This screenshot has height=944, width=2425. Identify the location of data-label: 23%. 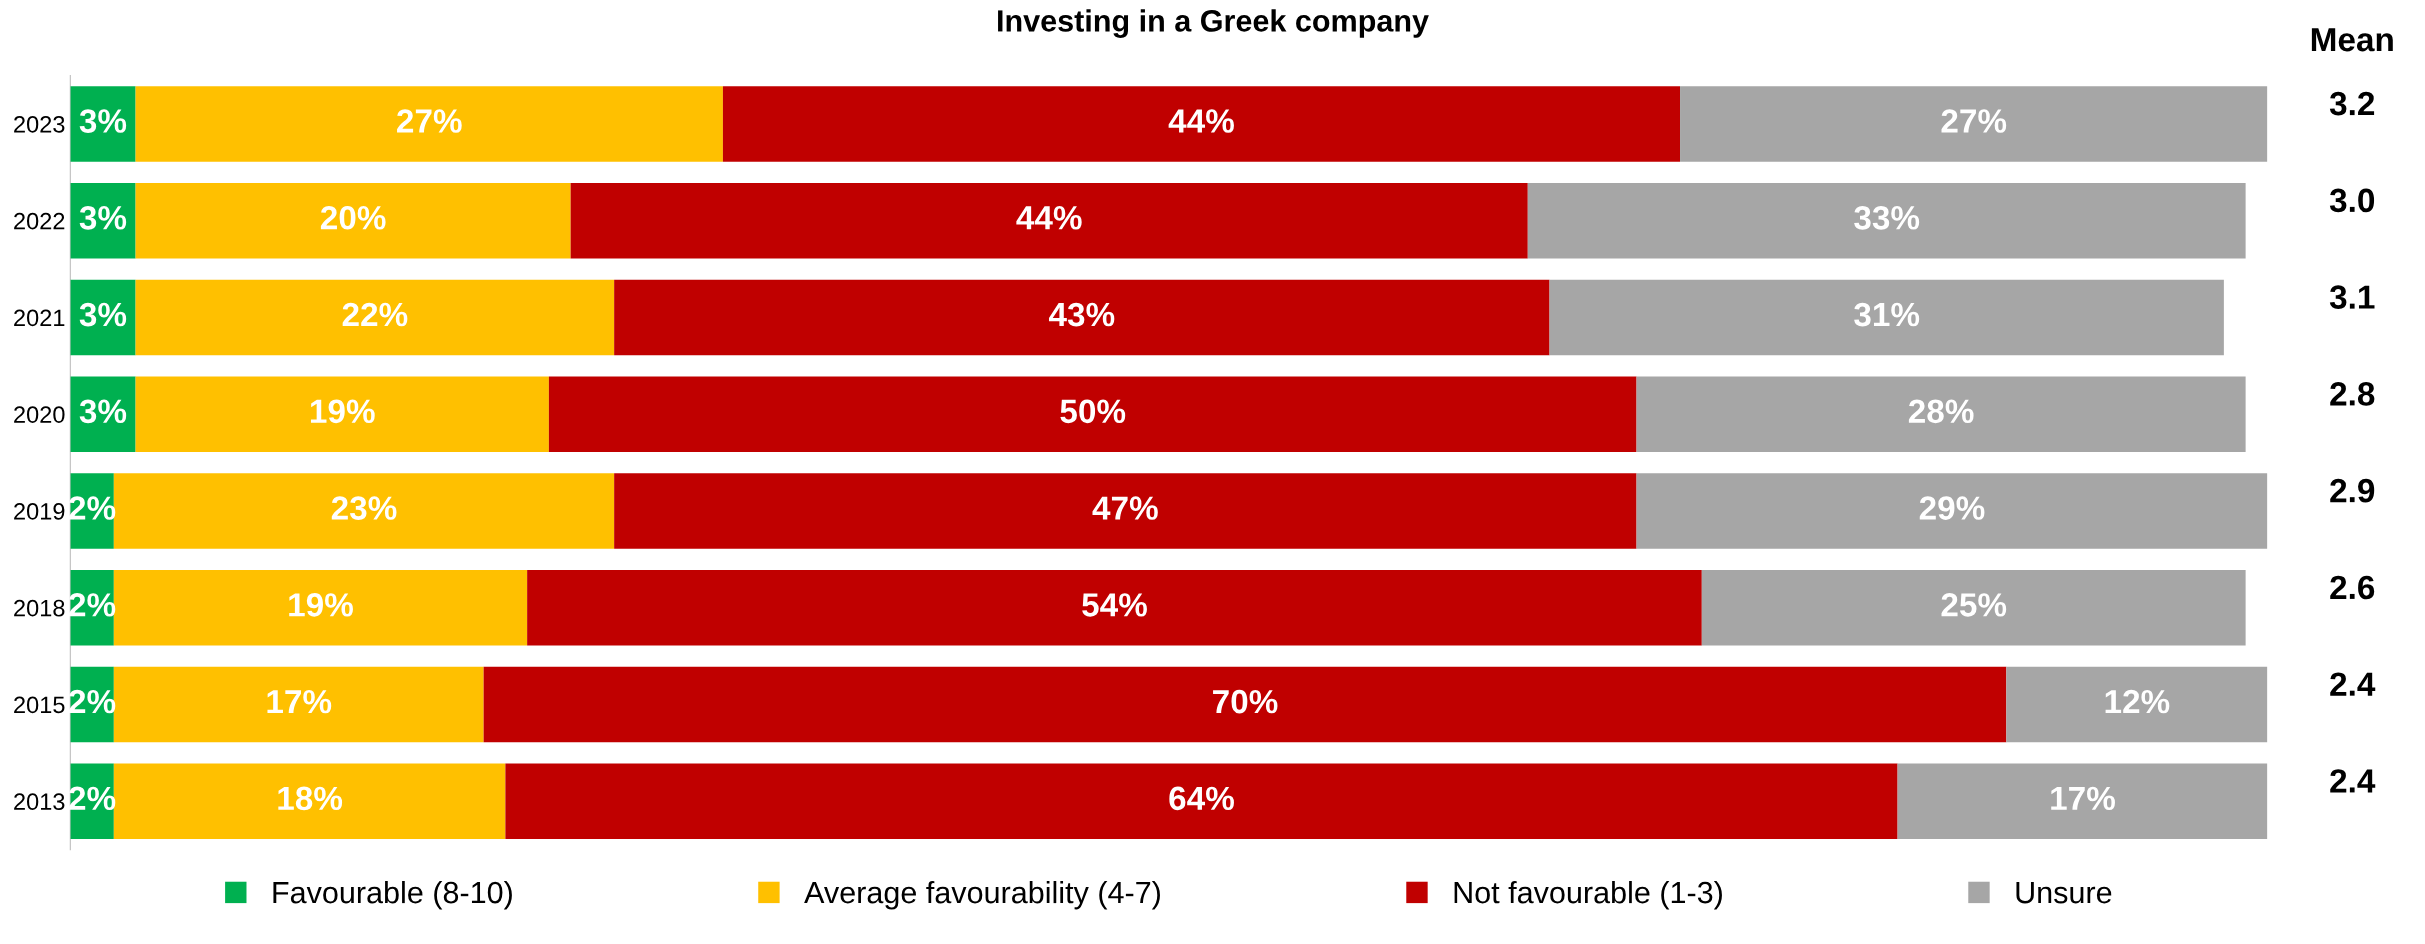
(364, 508).